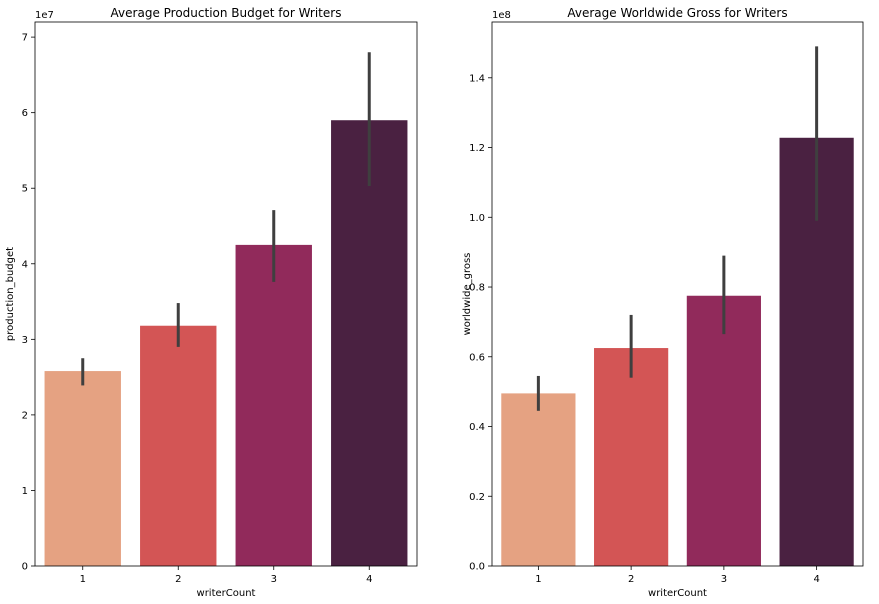 The width and height of the screenshot is (879, 604). What do you see at coordinates (44, 15) in the screenshot?
I see `y-offset-label: 1e7` at bounding box center [44, 15].